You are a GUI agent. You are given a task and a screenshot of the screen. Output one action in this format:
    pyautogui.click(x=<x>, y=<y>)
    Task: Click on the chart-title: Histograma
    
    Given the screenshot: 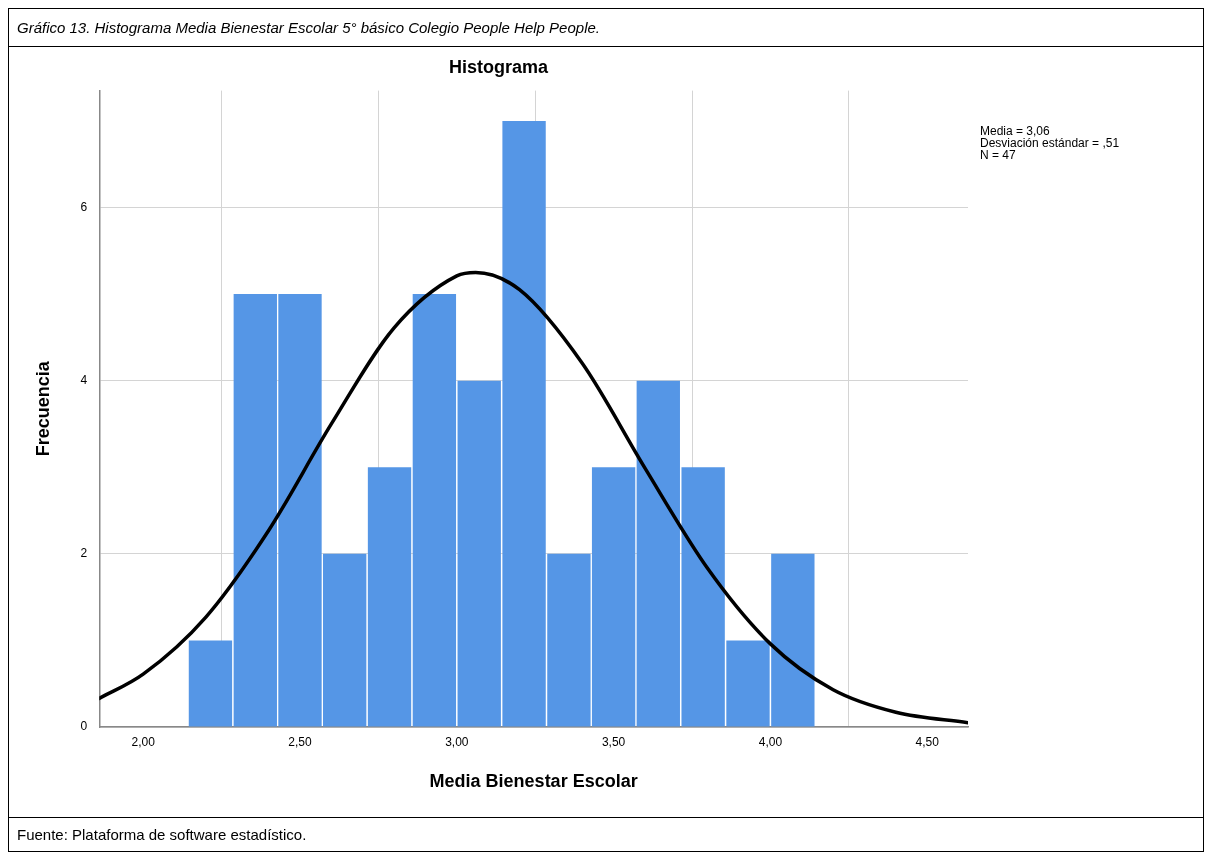 What is the action you would take?
    pyautogui.click(x=498, y=66)
    